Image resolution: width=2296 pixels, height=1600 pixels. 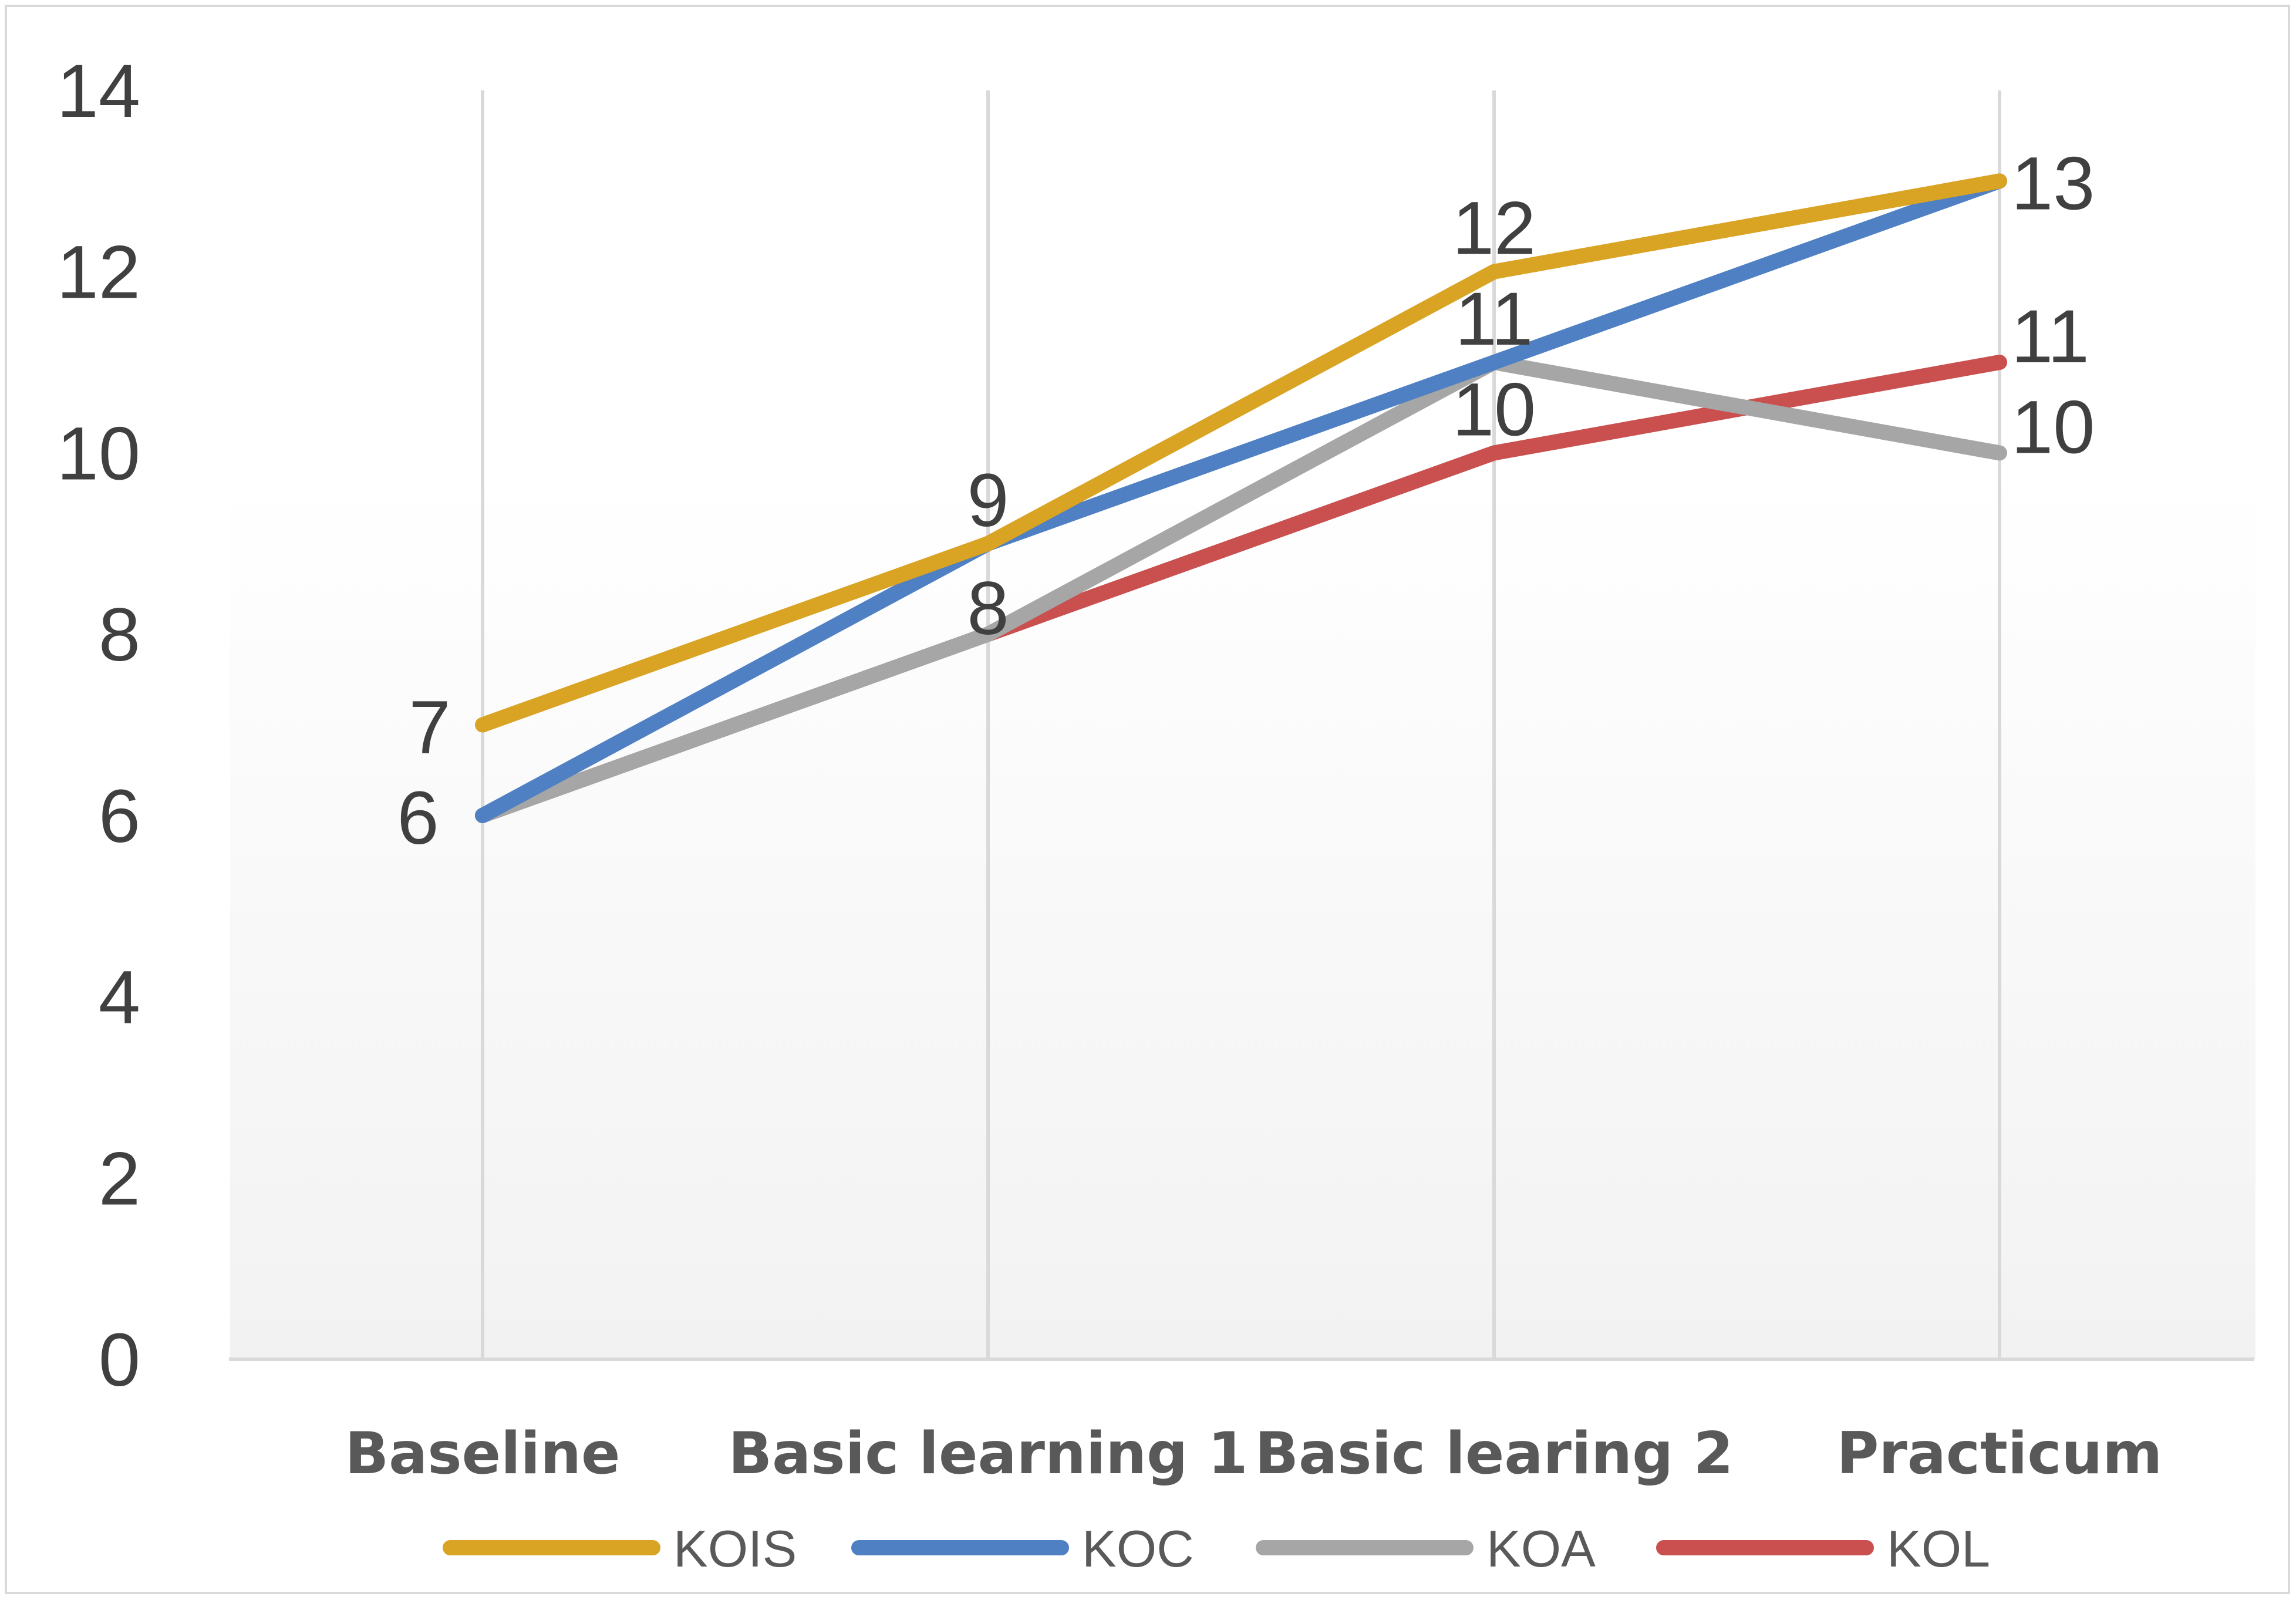 What do you see at coordinates (1216, 1549) in the screenshot?
I see `legend: KOIS KOC KOA KOL` at bounding box center [1216, 1549].